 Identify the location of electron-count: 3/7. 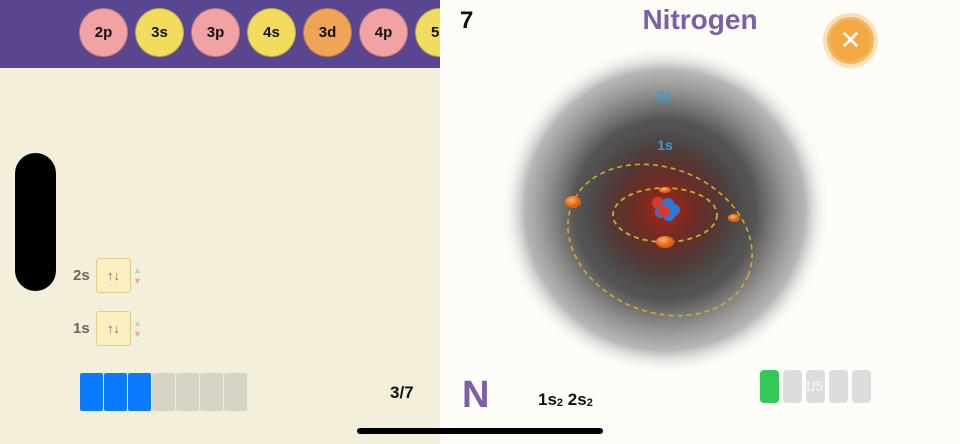
(402, 392).